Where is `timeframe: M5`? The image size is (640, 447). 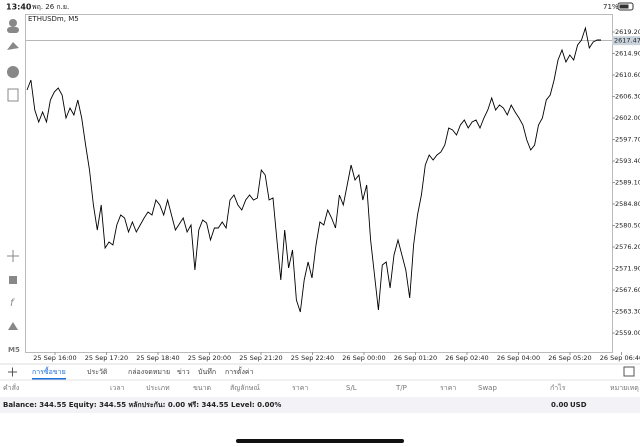 timeframe: M5 is located at coordinates (14, 350).